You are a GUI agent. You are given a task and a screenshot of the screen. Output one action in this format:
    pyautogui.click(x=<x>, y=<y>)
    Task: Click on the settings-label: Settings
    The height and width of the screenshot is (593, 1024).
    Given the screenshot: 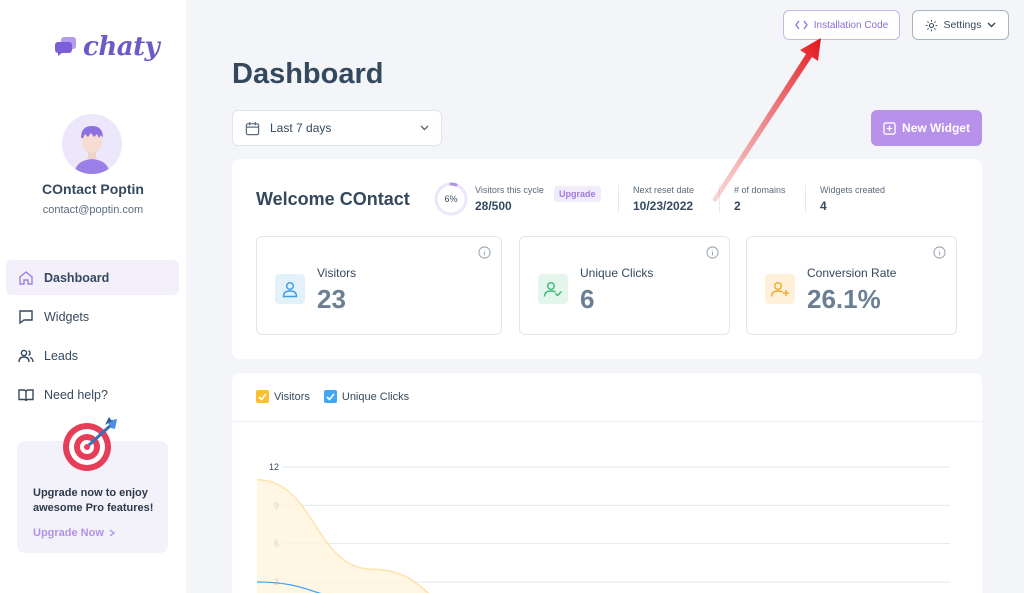 What is the action you would take?
    pyautogui.click(x=962, y=25)
    